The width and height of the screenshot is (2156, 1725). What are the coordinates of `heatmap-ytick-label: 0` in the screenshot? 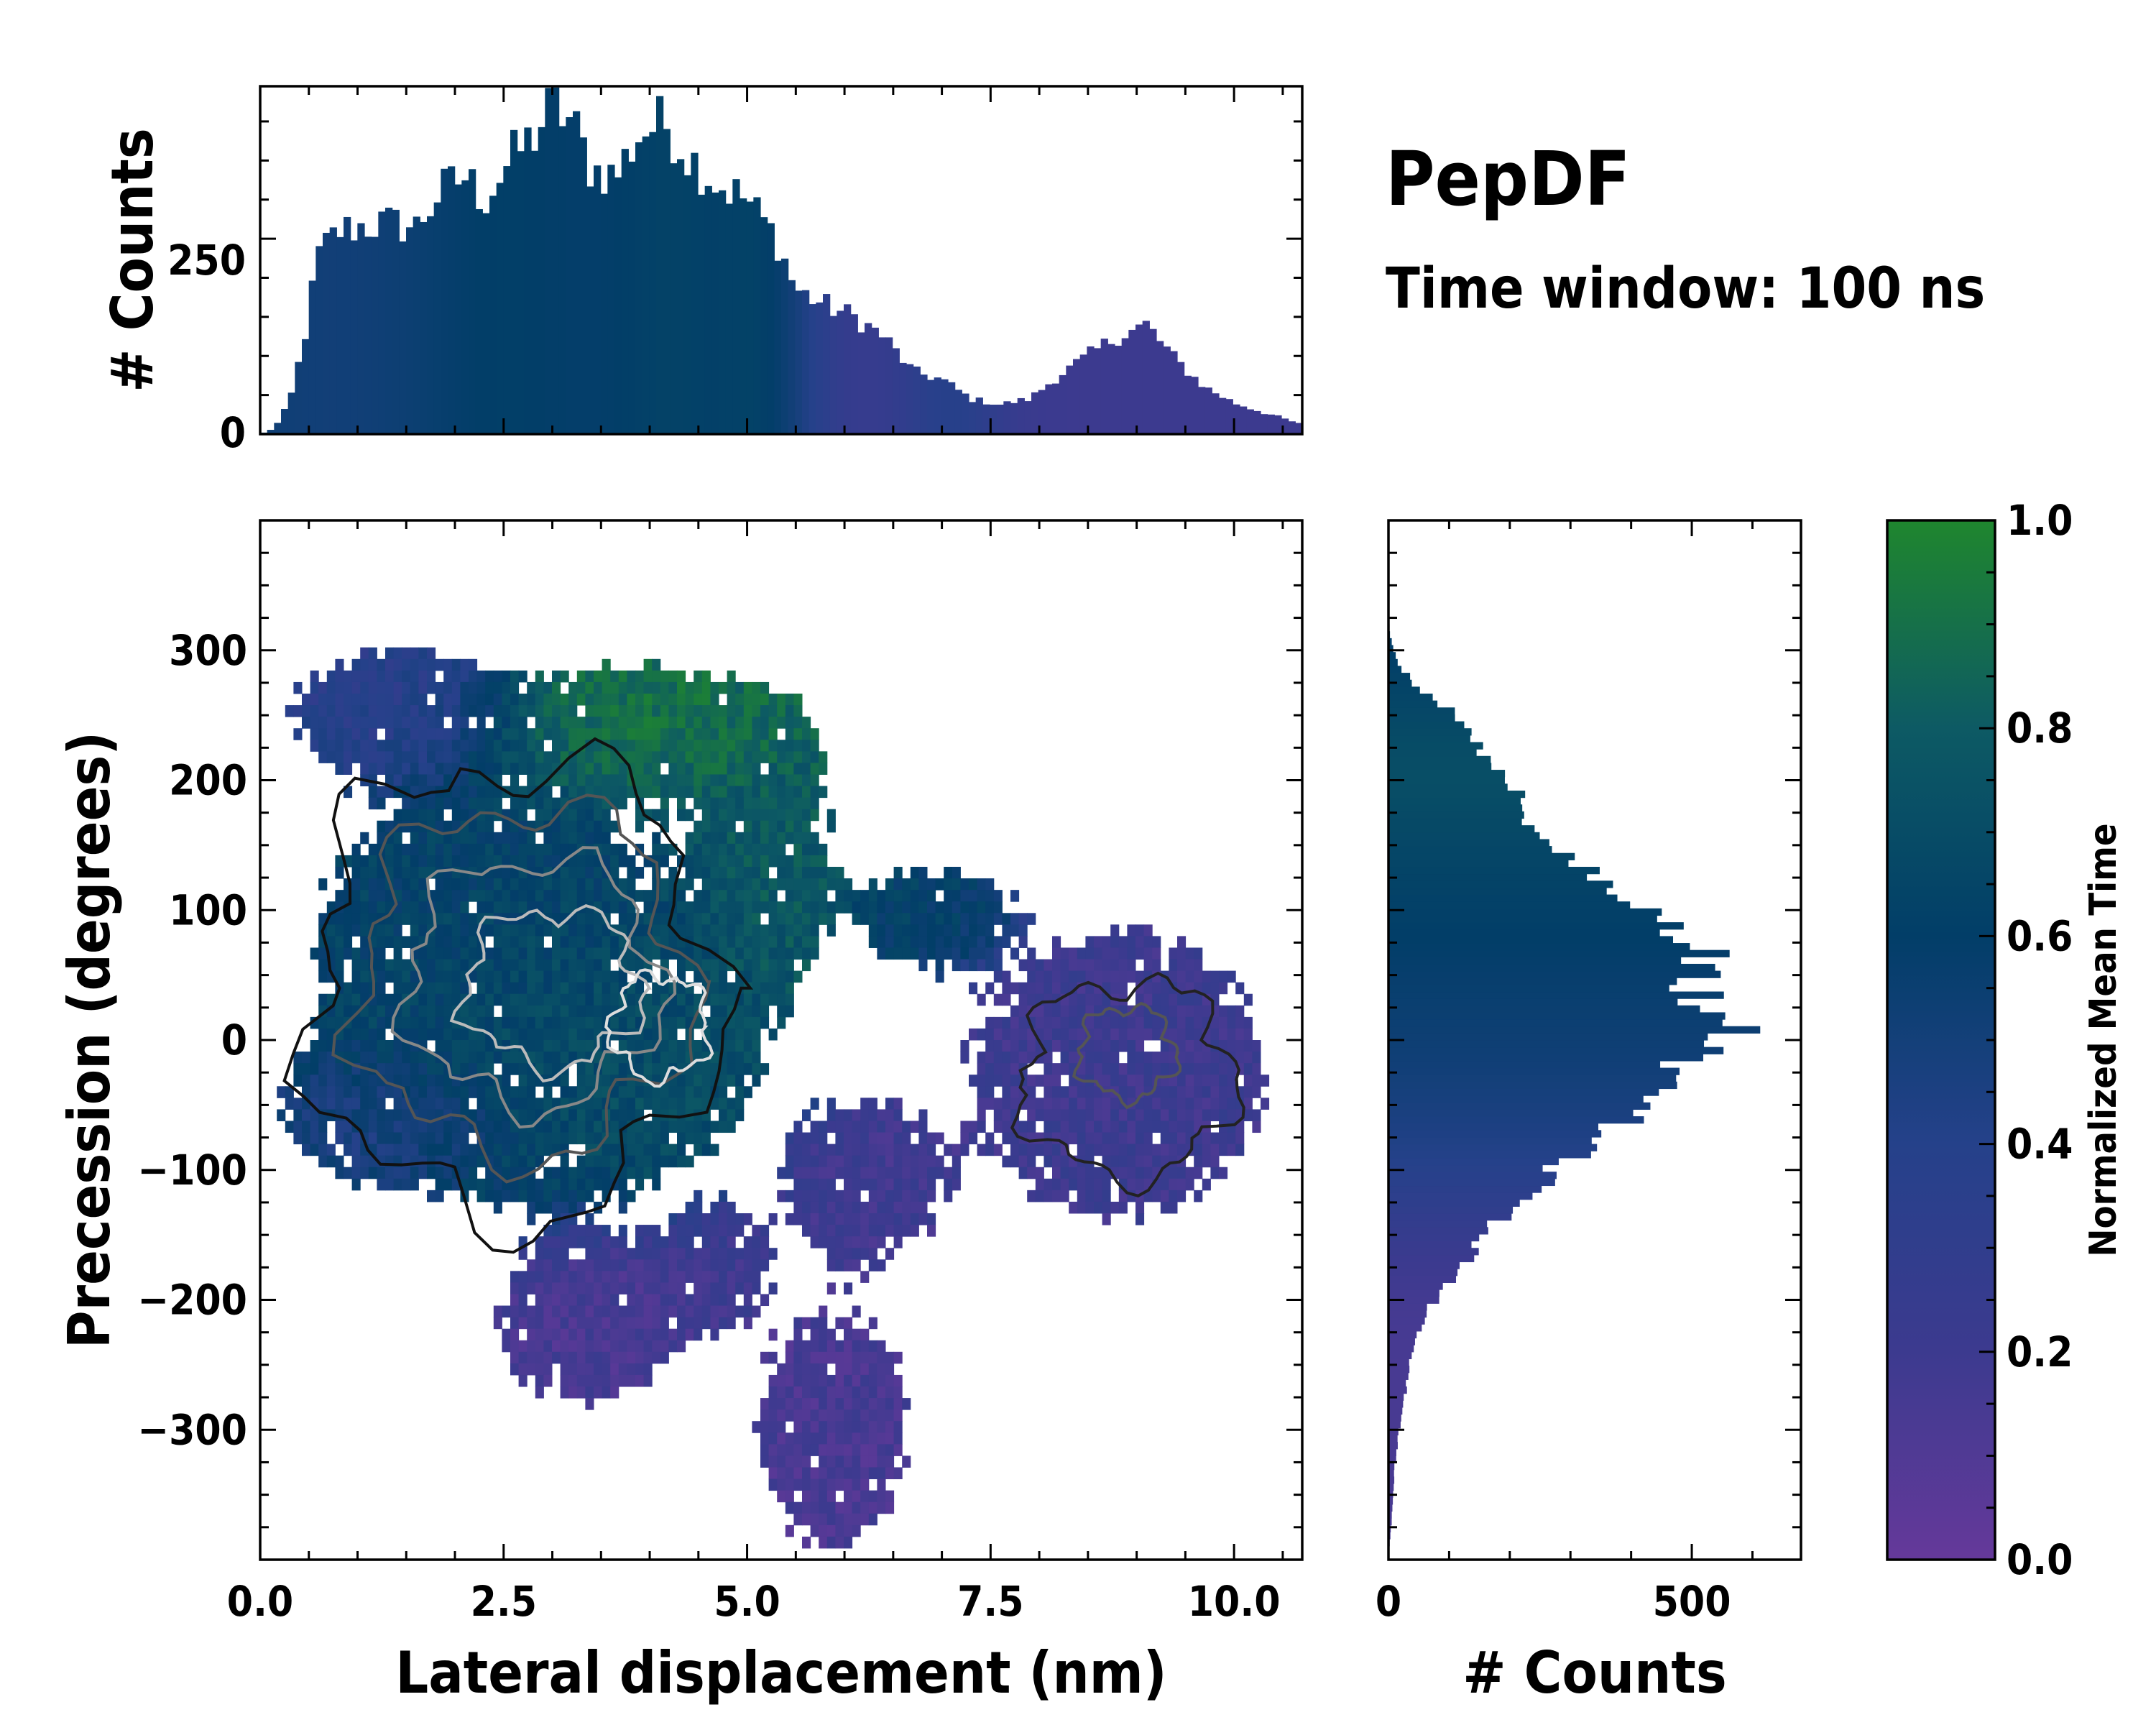 It's located at (234, 1040).